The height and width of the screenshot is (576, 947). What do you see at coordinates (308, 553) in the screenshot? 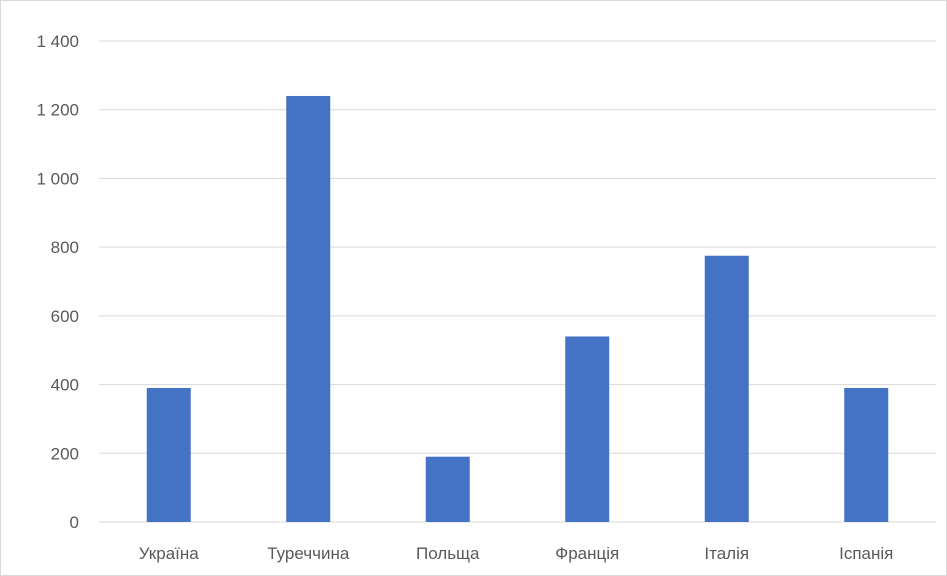
I see `x-tick-label: Туреччина` at bounding box center [308, 553].